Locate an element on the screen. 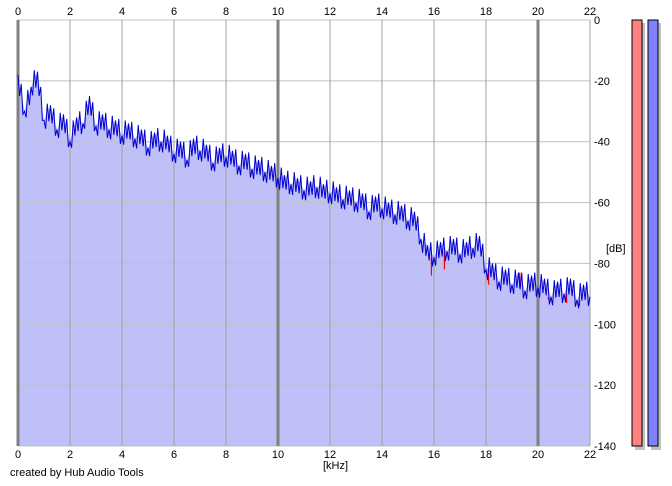 The height and width of the screenshot is (486, 672). y-tick-label: -100 is located at coordinates (605, 325).